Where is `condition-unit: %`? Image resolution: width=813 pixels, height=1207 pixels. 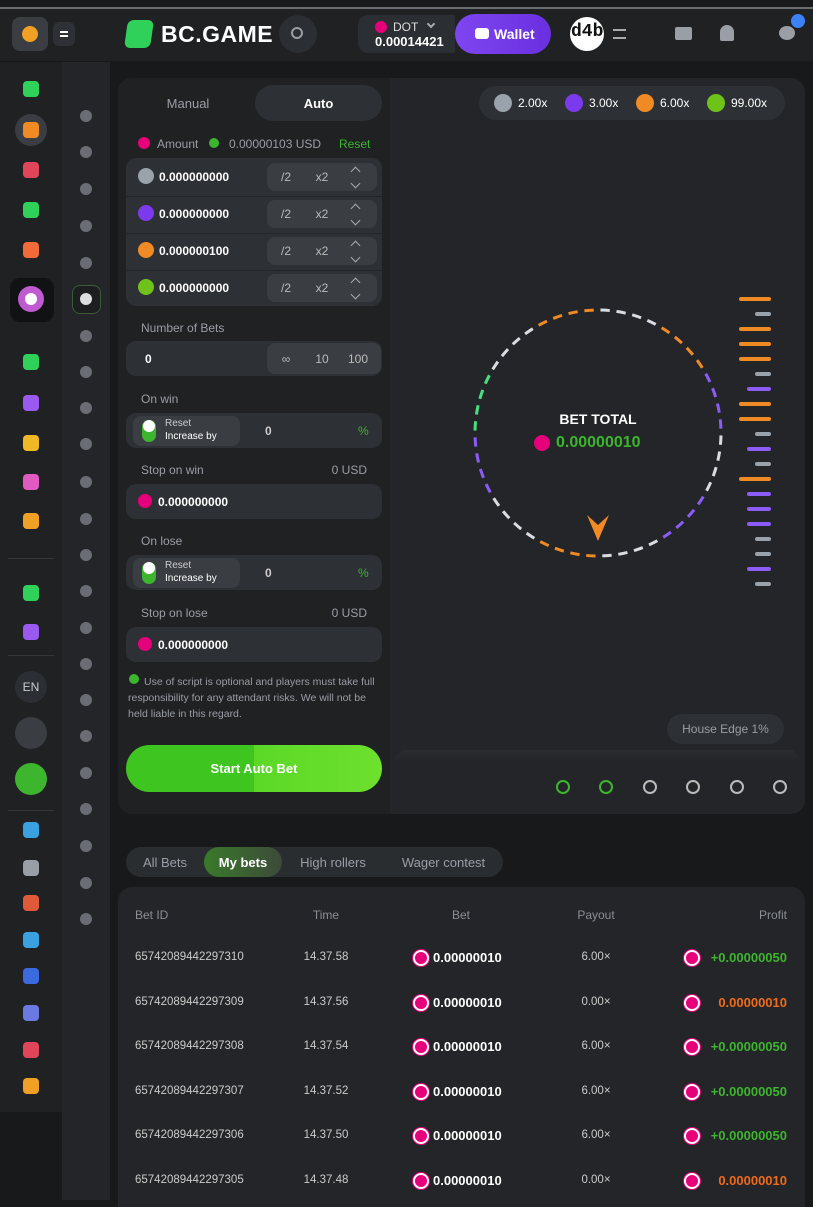 condition-unit: % is located at coordinates (363, 573).